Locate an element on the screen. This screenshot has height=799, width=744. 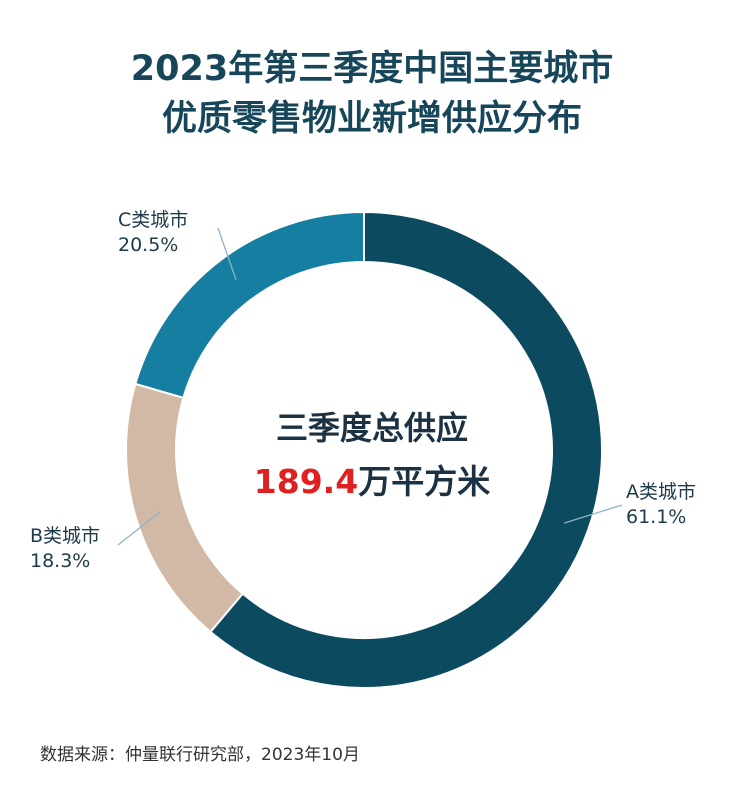
center-title: 三季度总供应 is located at coordinates (371, 428).